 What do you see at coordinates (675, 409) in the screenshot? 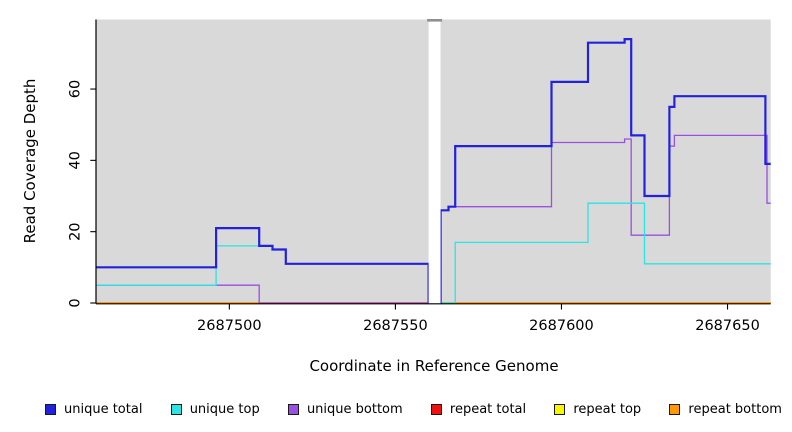
I see `legend-swatch-repeat-bottom` at bounding box center [675, 409].